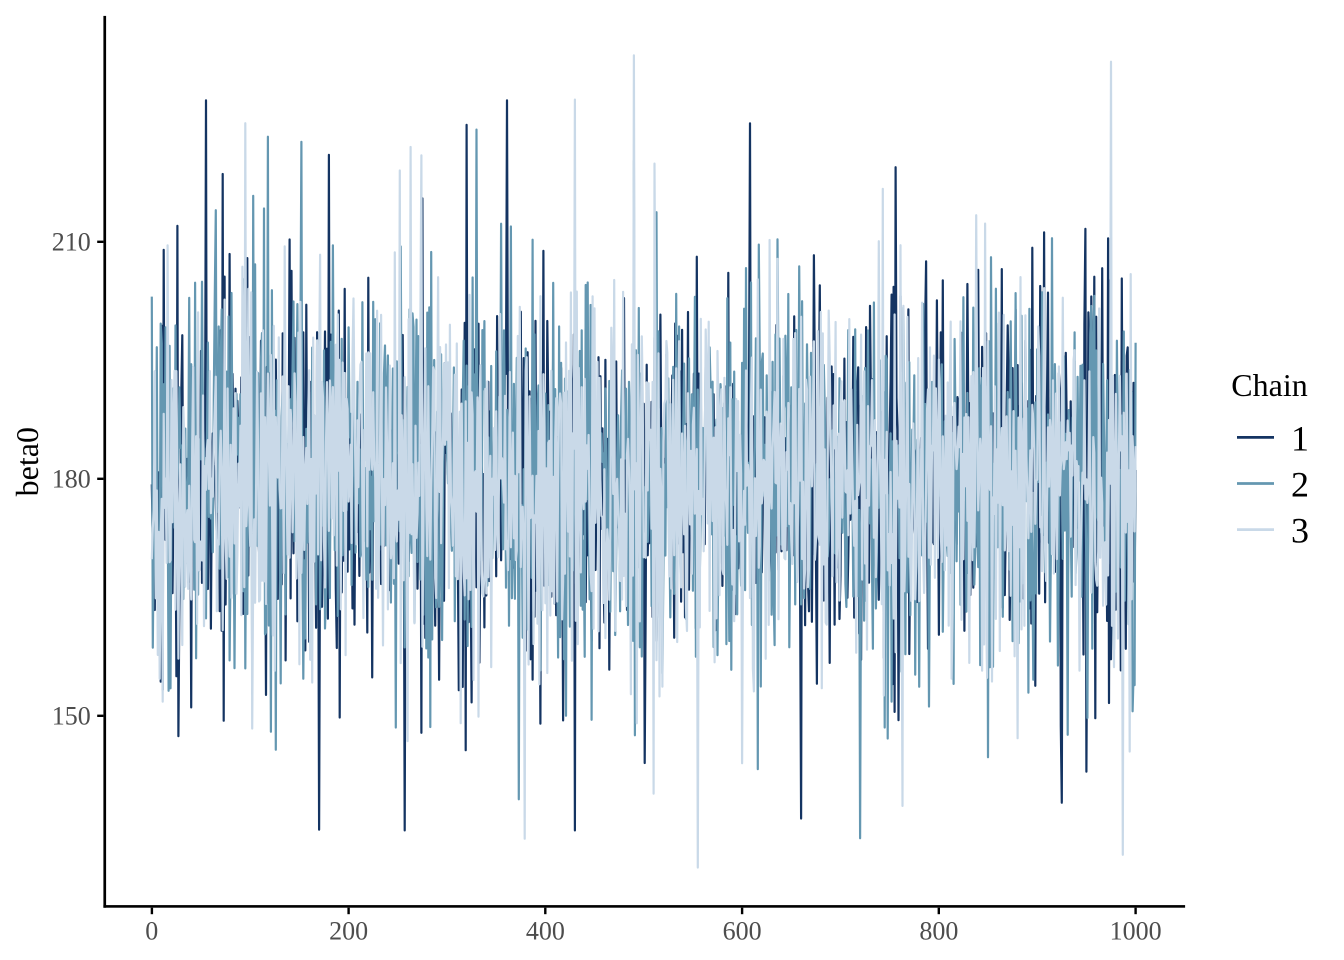  What do you see at coordinates (742, 931) in the screenshot?
I see `svg-text: 600` at bounding box center [742, 931].